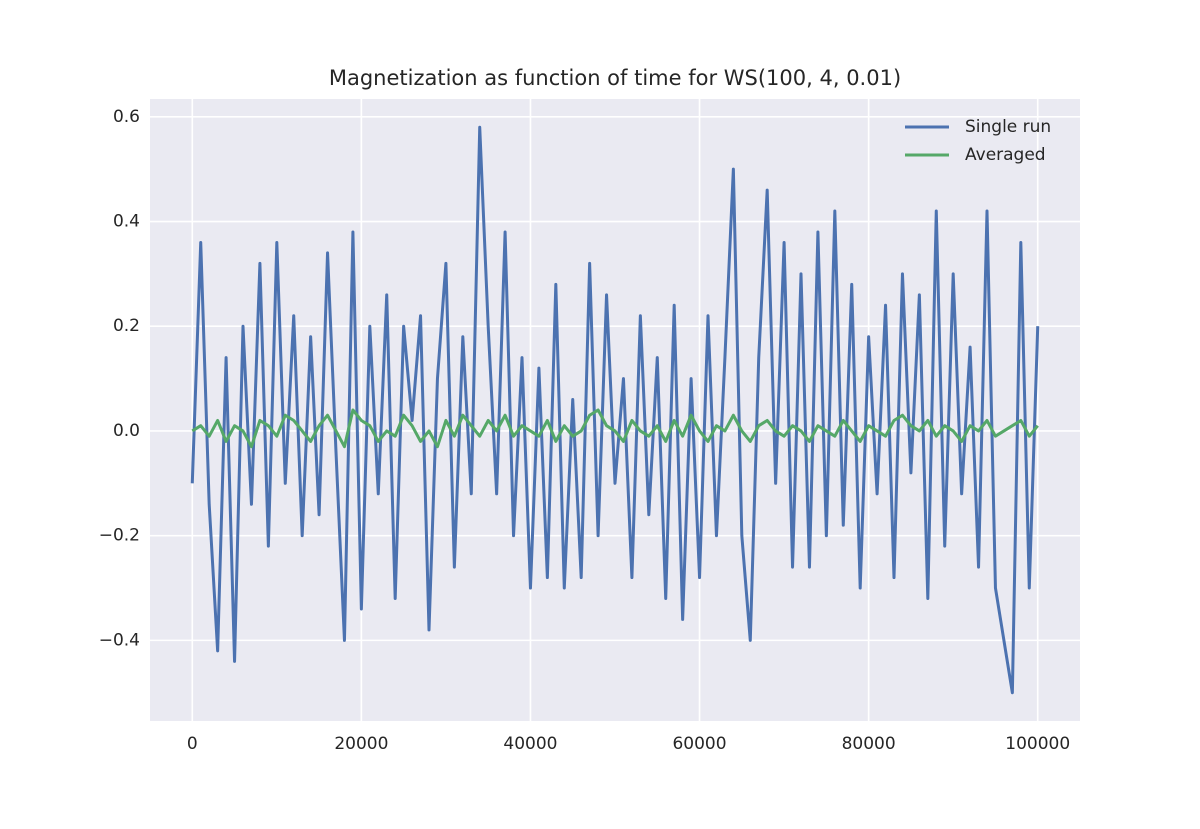 Image resolution: width=1200 pixels, height=829 pixels. What do you see at coordinates (869, 744) in the screenshot?
I see `x-tick-label: 80000` at bounding box center [869, 744].